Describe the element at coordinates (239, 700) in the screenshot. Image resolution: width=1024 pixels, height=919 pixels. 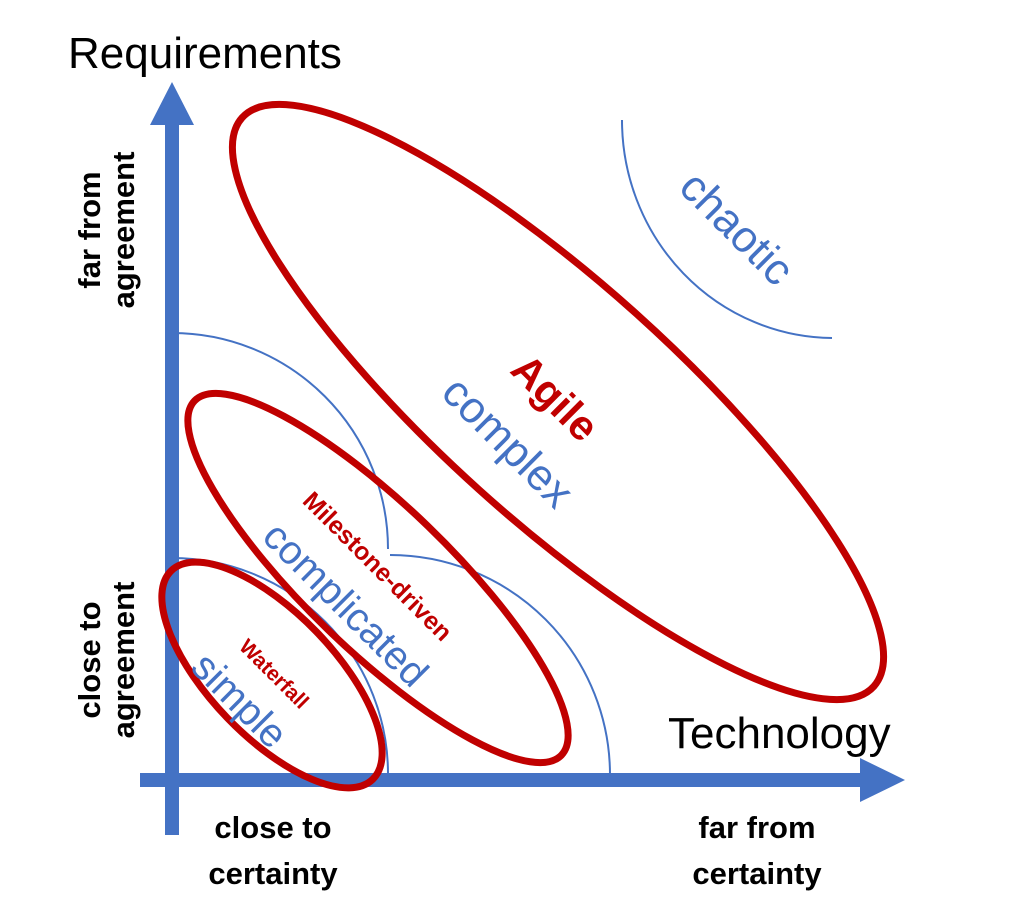
I see `simple-zone-label: simple` at that location.